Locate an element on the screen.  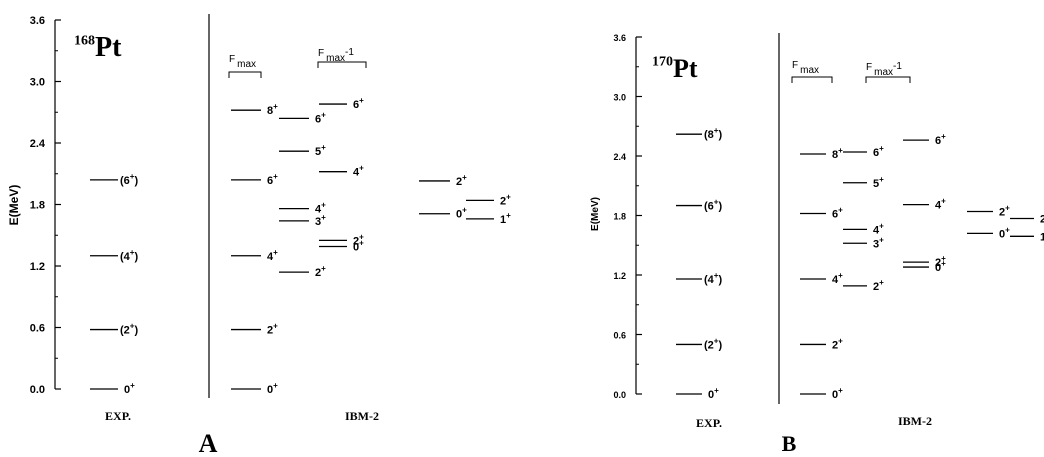
panel-letter: B is located at coordinates (789, 443).